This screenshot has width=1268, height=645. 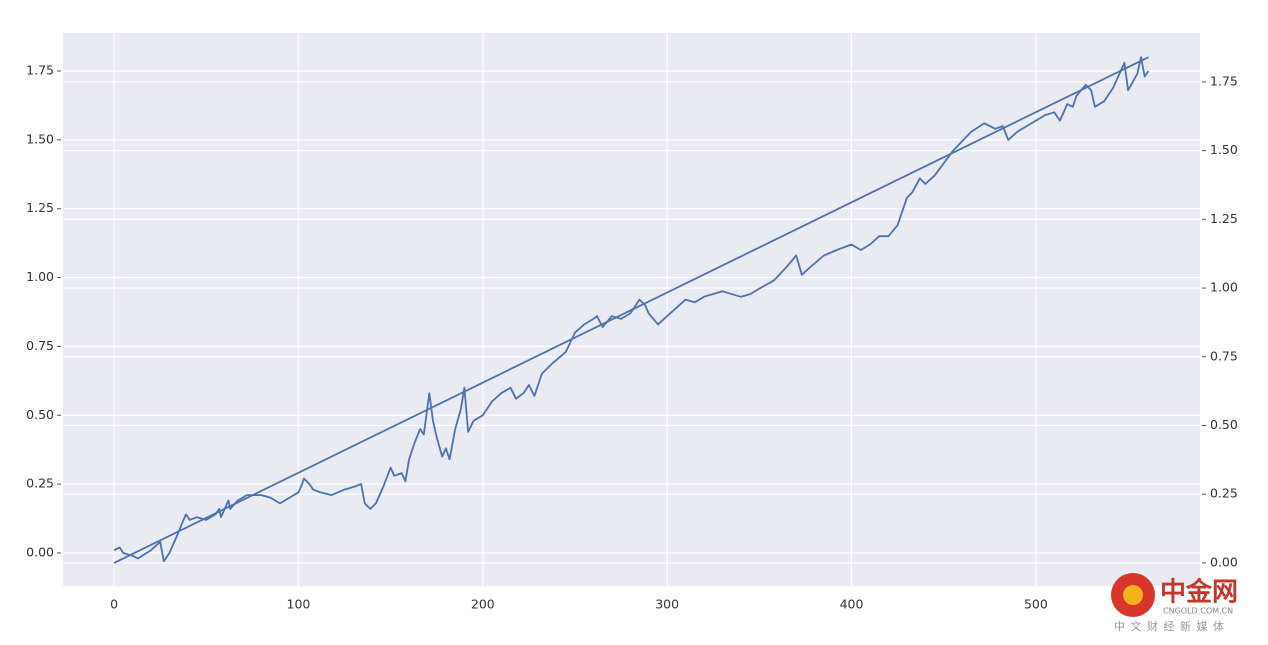 I want to click on y-tick-label: 0.25, so click(x=40, y=483).